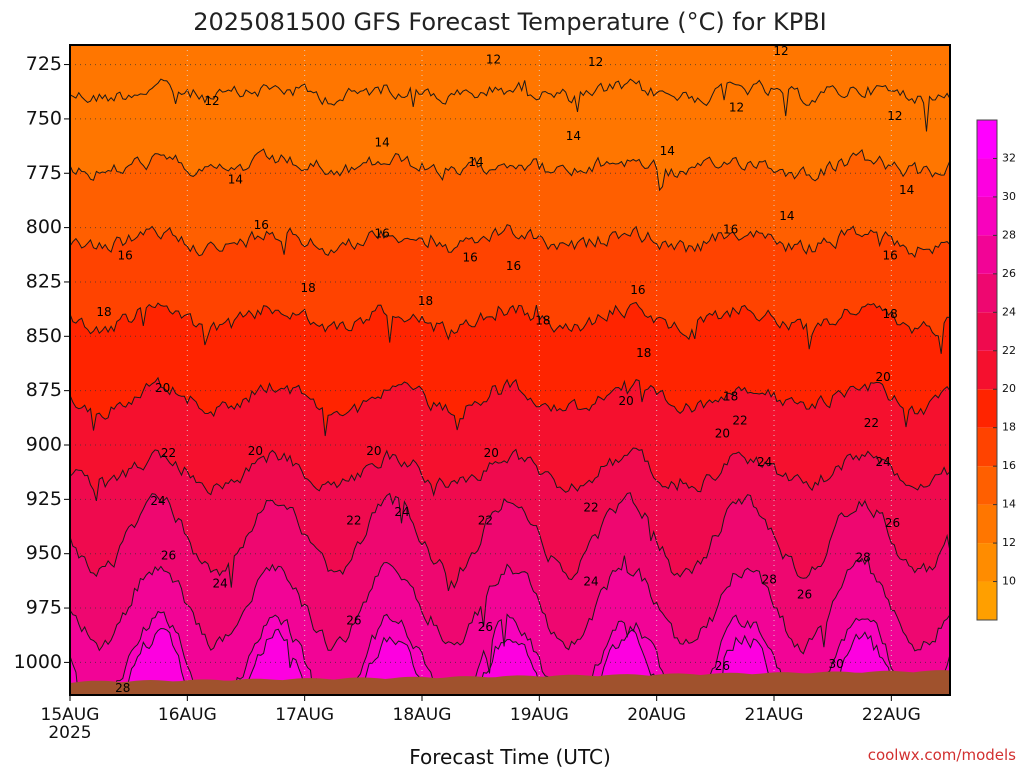  Describe the element at coordinates (774, 715) in the screenshot. I see `x-tick-label: 21AUG` at that location.